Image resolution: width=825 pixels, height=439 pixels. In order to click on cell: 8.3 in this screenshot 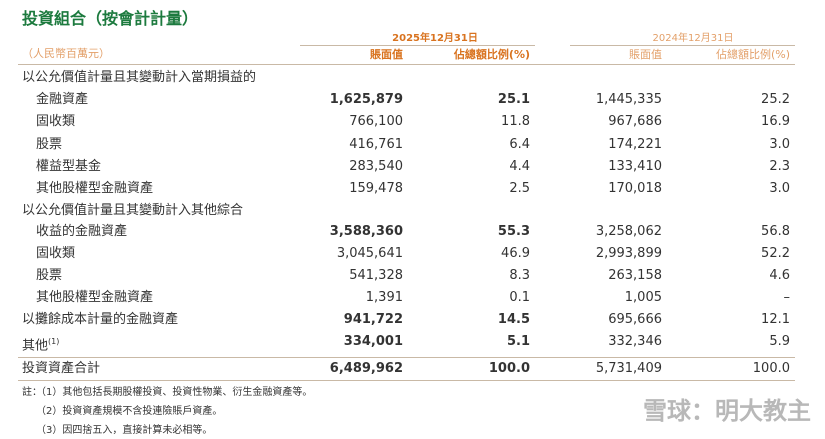, I will do `click(519, 275)`.